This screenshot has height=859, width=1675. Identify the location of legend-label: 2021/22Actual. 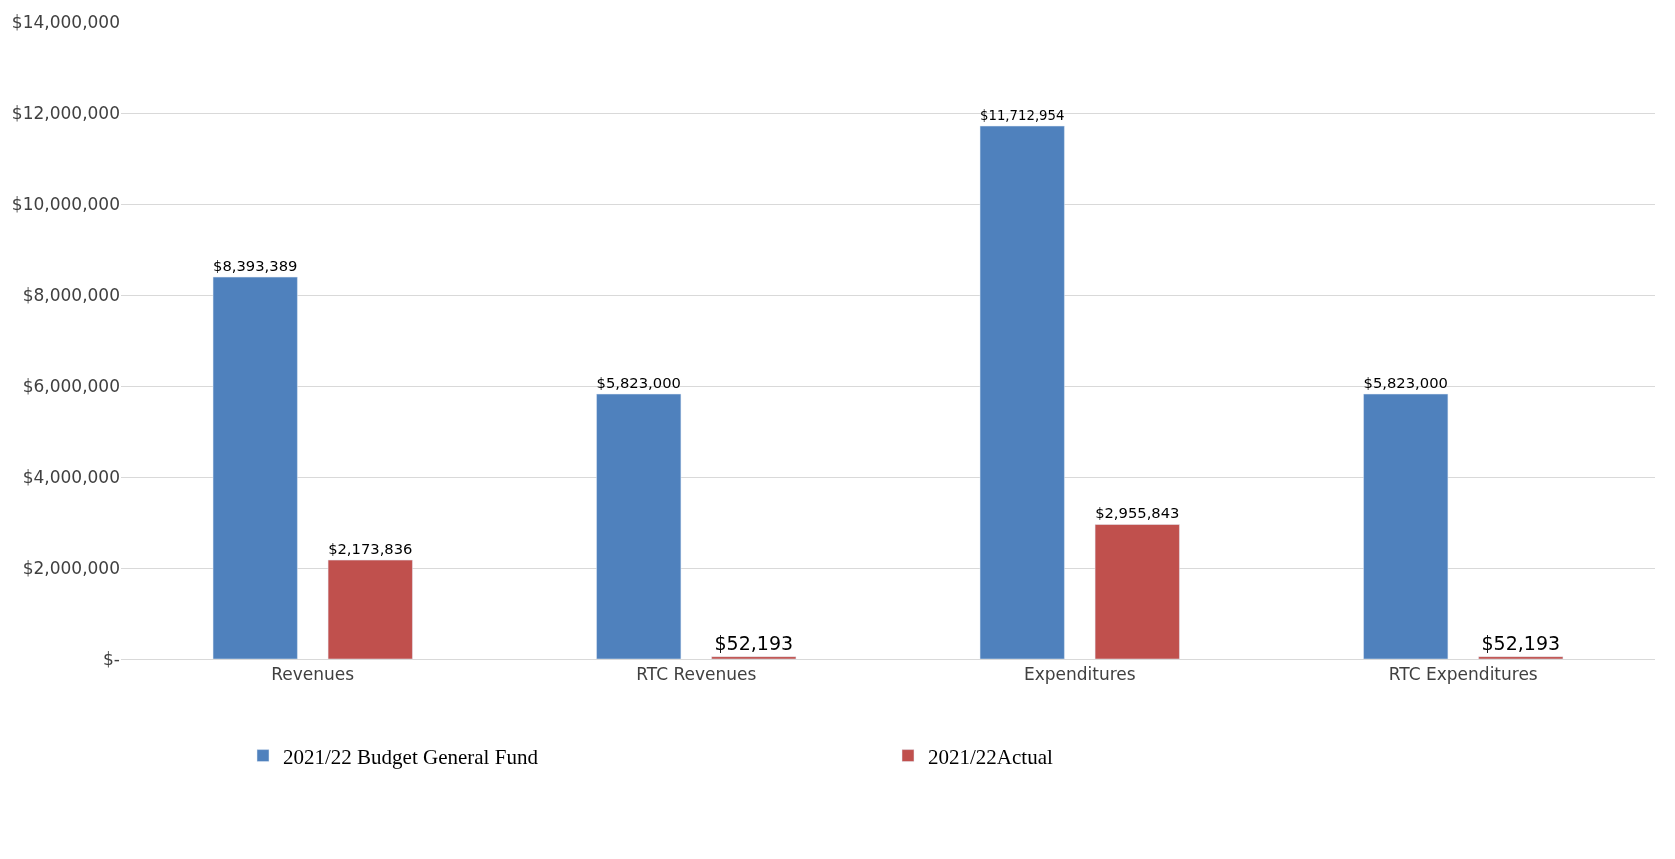
(990, 756).